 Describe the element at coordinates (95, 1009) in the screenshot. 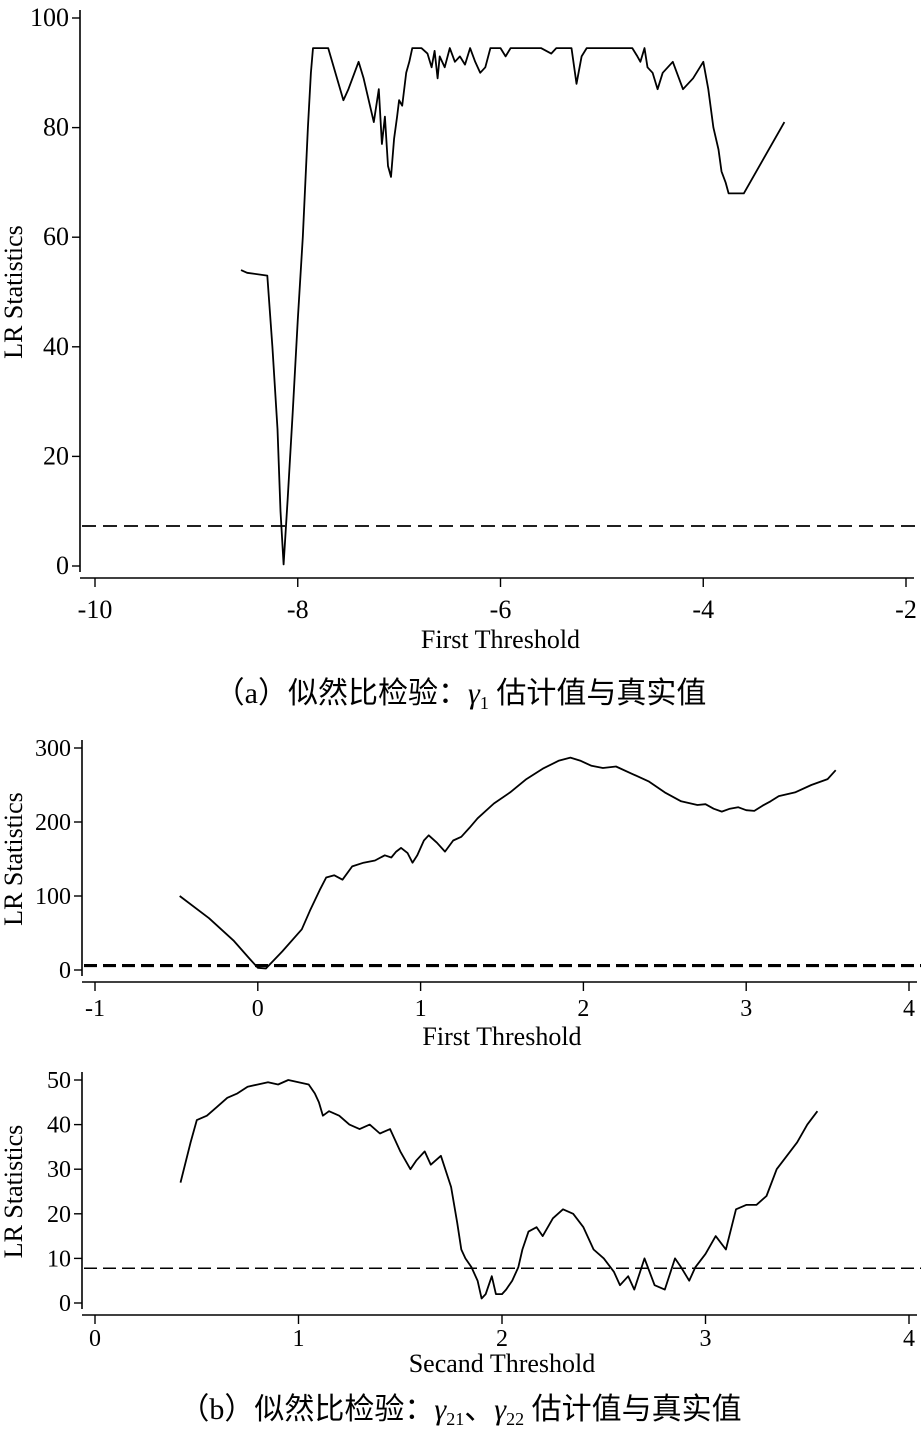

I see `x-tick-label: -1` at that location.